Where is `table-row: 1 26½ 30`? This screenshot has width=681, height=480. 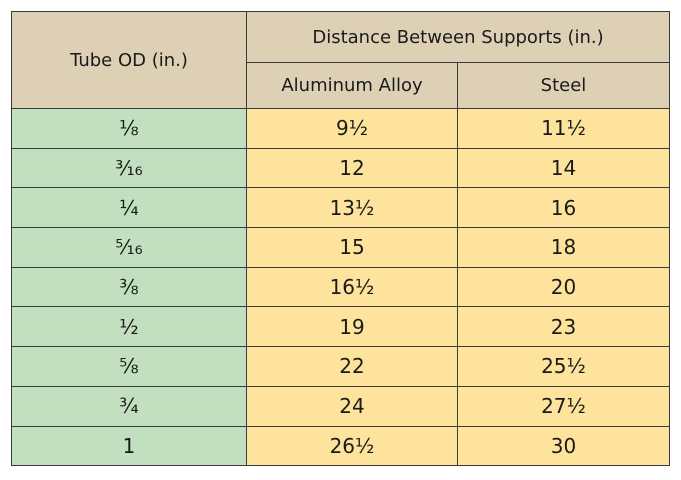 table-row: 1 26½ 30 is located at coordinates (340, 446).